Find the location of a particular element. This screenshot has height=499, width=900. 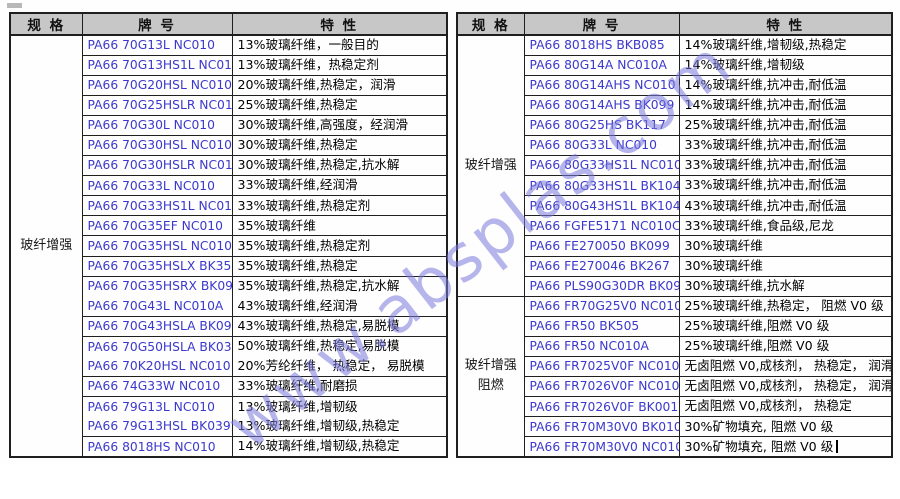

grade-cell: PA66 70K20HSL NC010 is located at coordinates (157, 367).